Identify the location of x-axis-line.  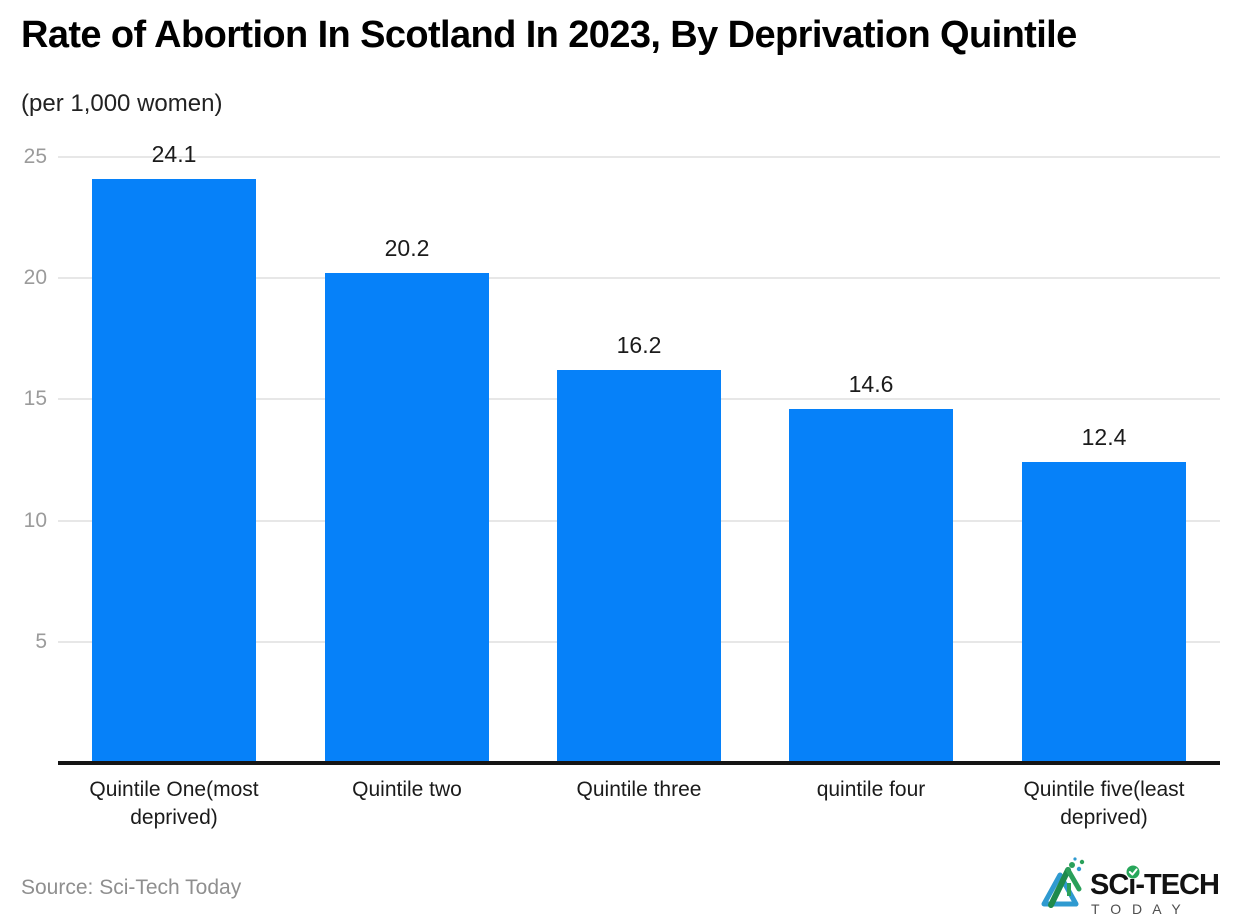
(639, 763).